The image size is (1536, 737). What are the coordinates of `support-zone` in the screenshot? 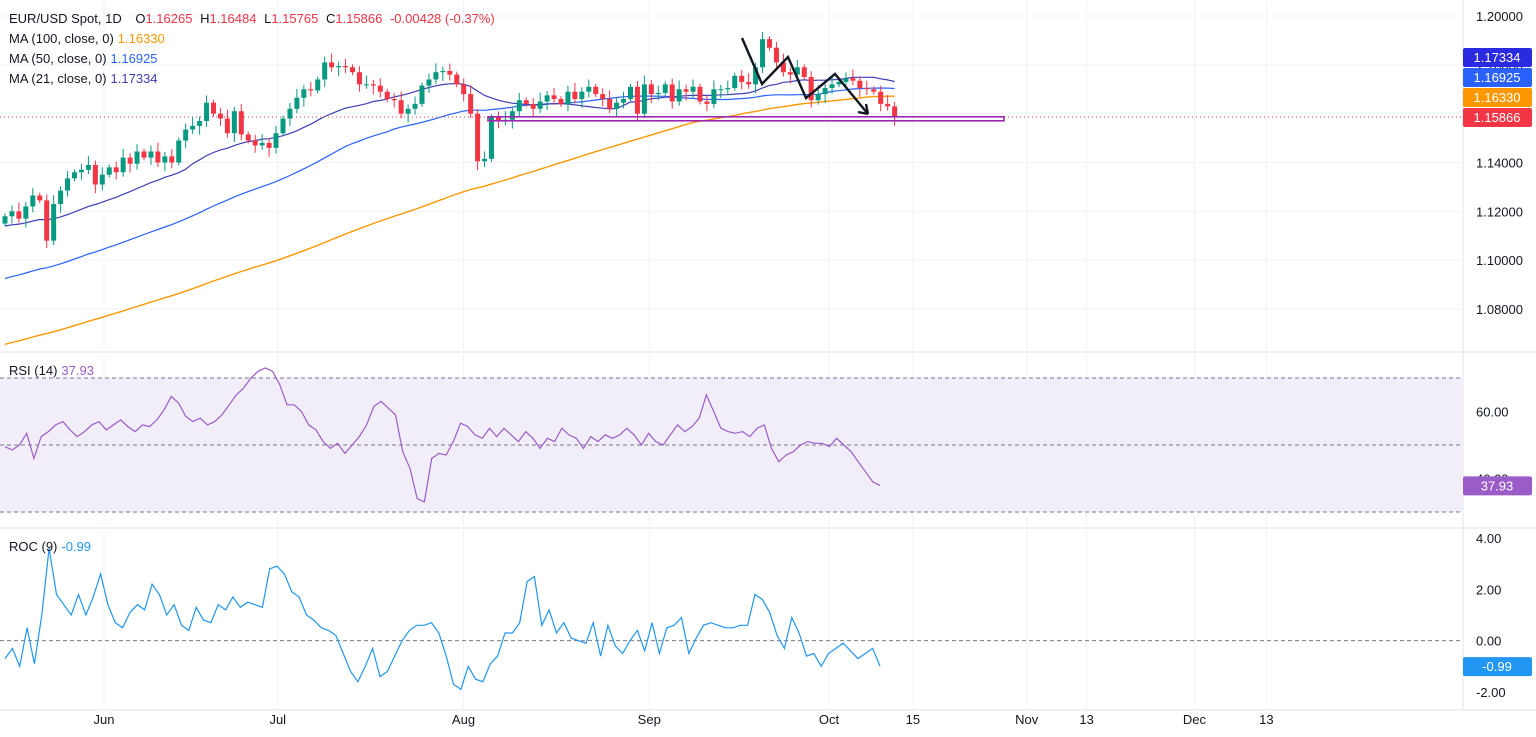 It's located at (746, 118).